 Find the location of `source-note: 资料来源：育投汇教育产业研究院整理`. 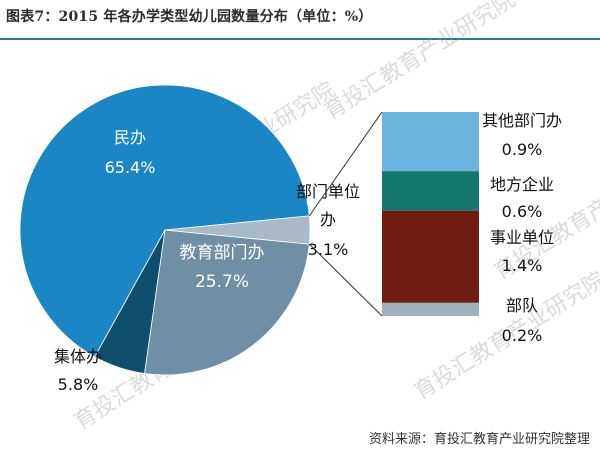

source-note: 资料来源：育投汇教育产业研究院整理 is located at coordinates (479, 439).